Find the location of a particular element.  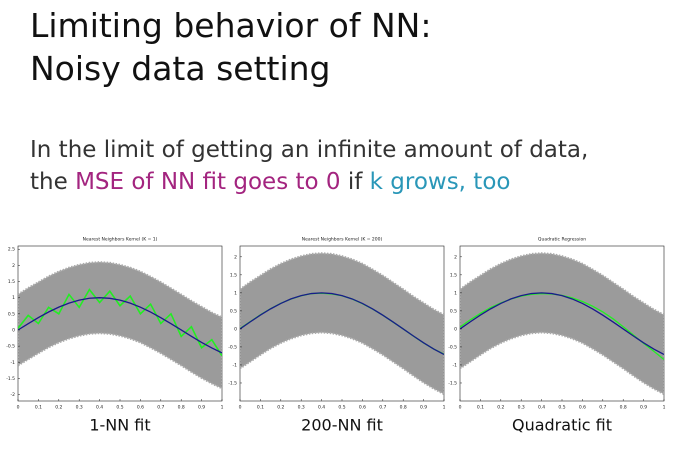

plot-title: Quadratic Regression is located at coordinates (562, 240).